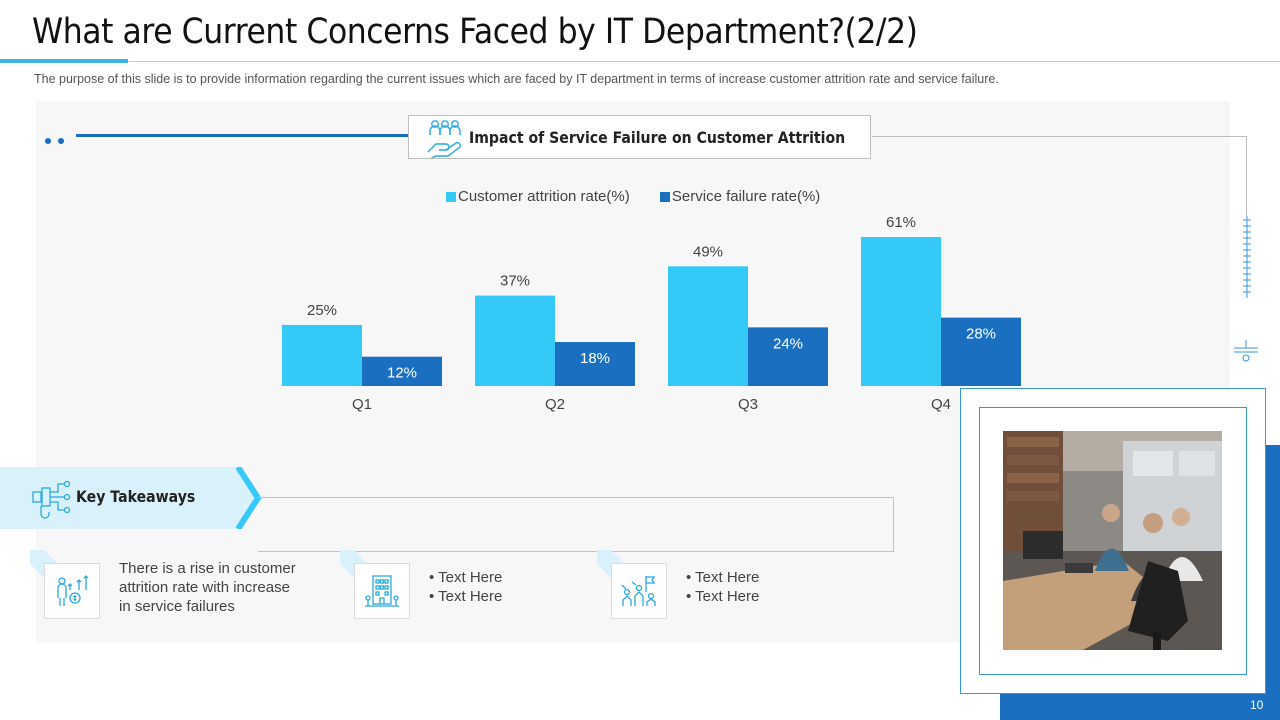 Image resolution: width=1280 pixels, height=720 pixels. I want to click on legend-item-attrition: Customer attrition rate(%), so click(538, 196).